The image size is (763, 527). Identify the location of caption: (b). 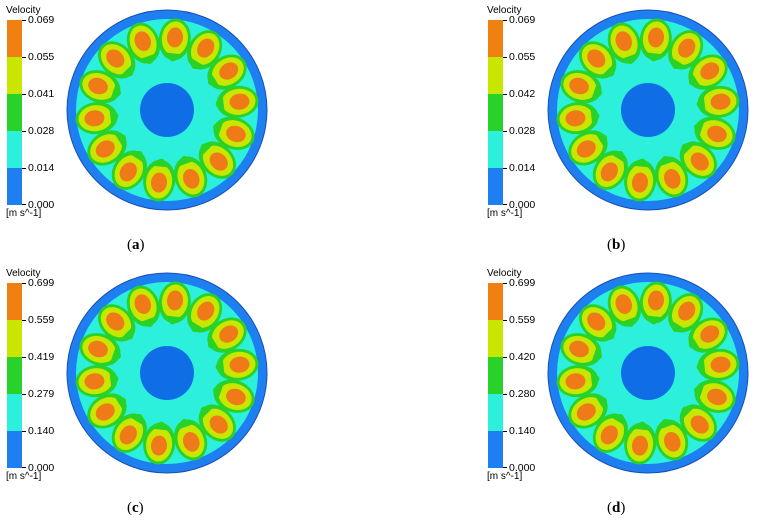
(616, 245).